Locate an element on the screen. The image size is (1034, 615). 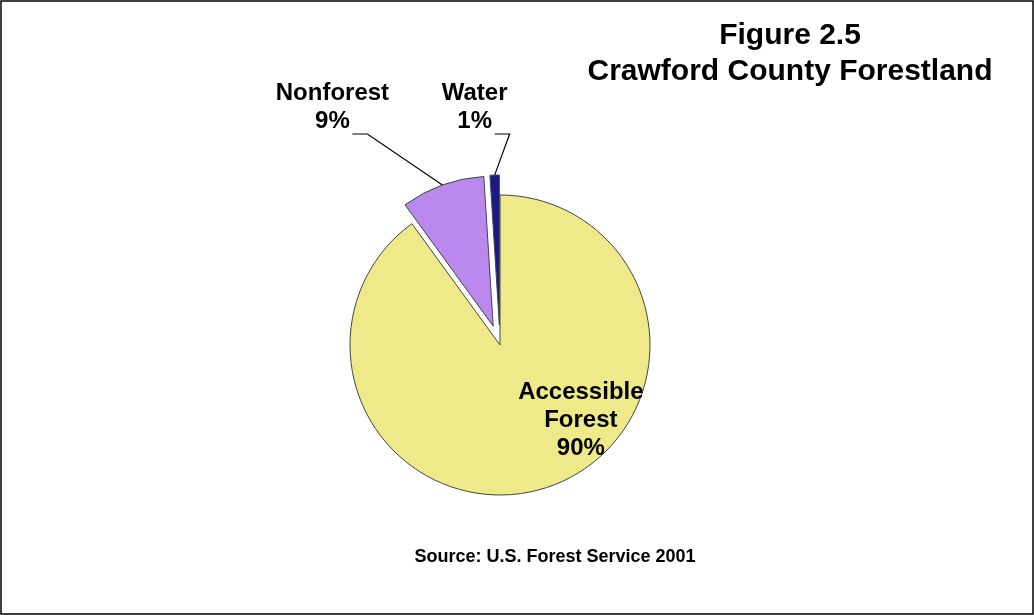
source-note: Source: U.S. Forest Service 2001 is located at coordinates (555, 556).